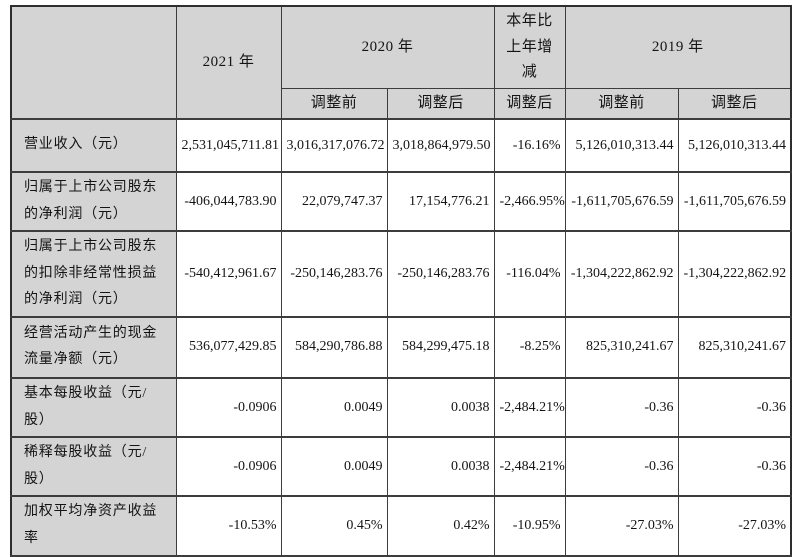  What do you see at coordinates (734, 526) in the screenshot?
I see `cell-2019-post: -27.03%` at bounding box center [734, 526].